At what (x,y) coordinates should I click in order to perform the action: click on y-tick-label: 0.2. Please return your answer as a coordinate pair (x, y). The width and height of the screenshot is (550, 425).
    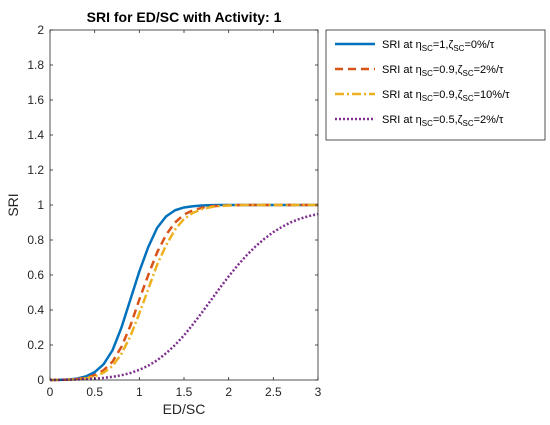
    Looking at the image, I should click on (35, 345).